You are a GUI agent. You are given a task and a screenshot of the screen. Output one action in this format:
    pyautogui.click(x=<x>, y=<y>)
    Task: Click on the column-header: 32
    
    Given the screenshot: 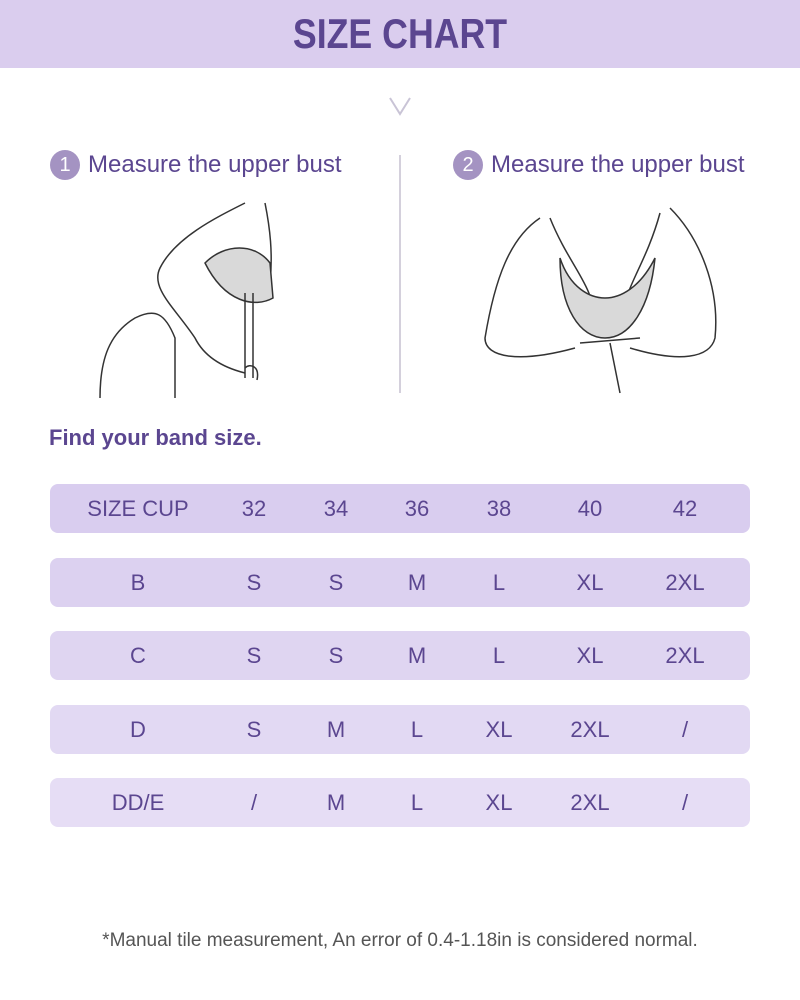 What is the action you would take?
    pyautogui.click(x=254, y=508)
    